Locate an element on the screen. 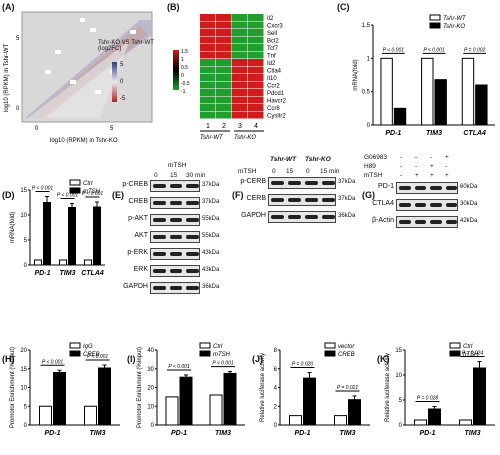 The width and height of the screenshot is (500, 455). scale-tick: 0.5 is located at coordinates (184, 68).